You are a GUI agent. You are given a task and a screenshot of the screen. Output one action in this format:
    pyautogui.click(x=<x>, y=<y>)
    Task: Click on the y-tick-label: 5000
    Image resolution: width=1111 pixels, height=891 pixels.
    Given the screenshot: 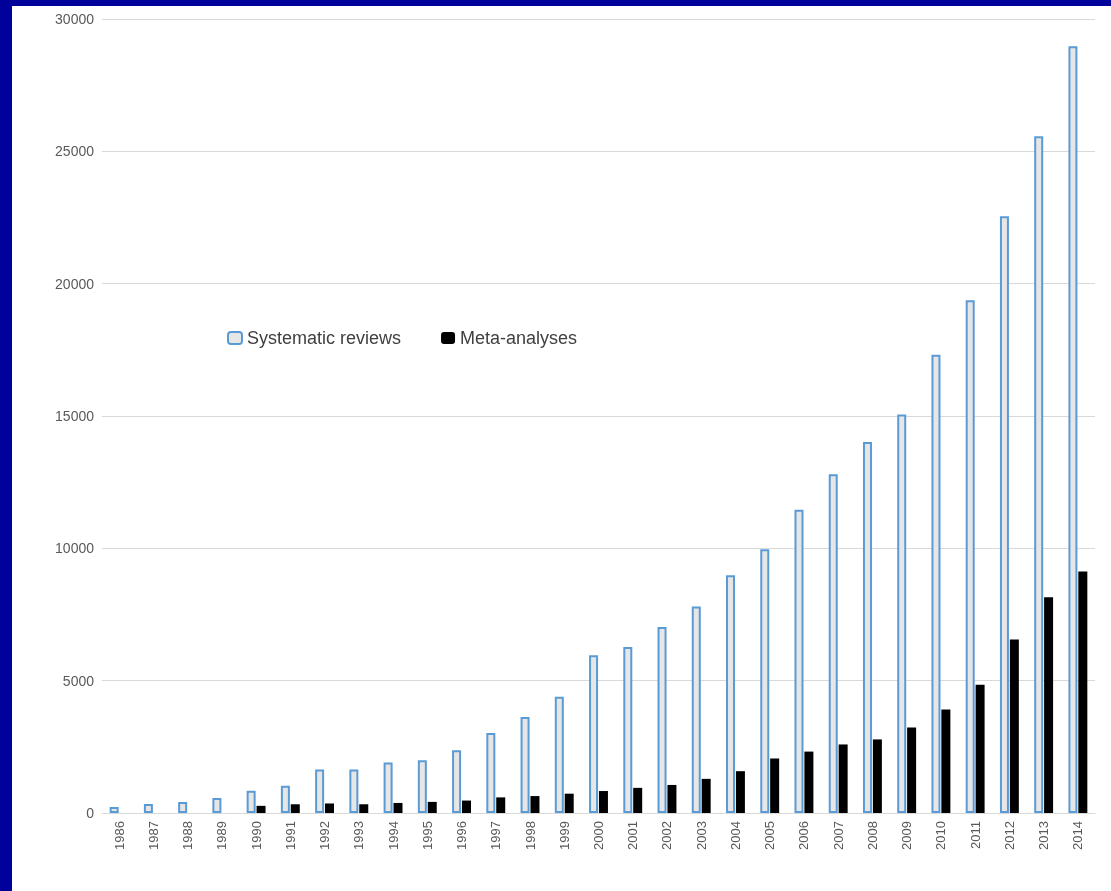 What is the action you would take?
    pyautogui.click(x=78, y=680)
    